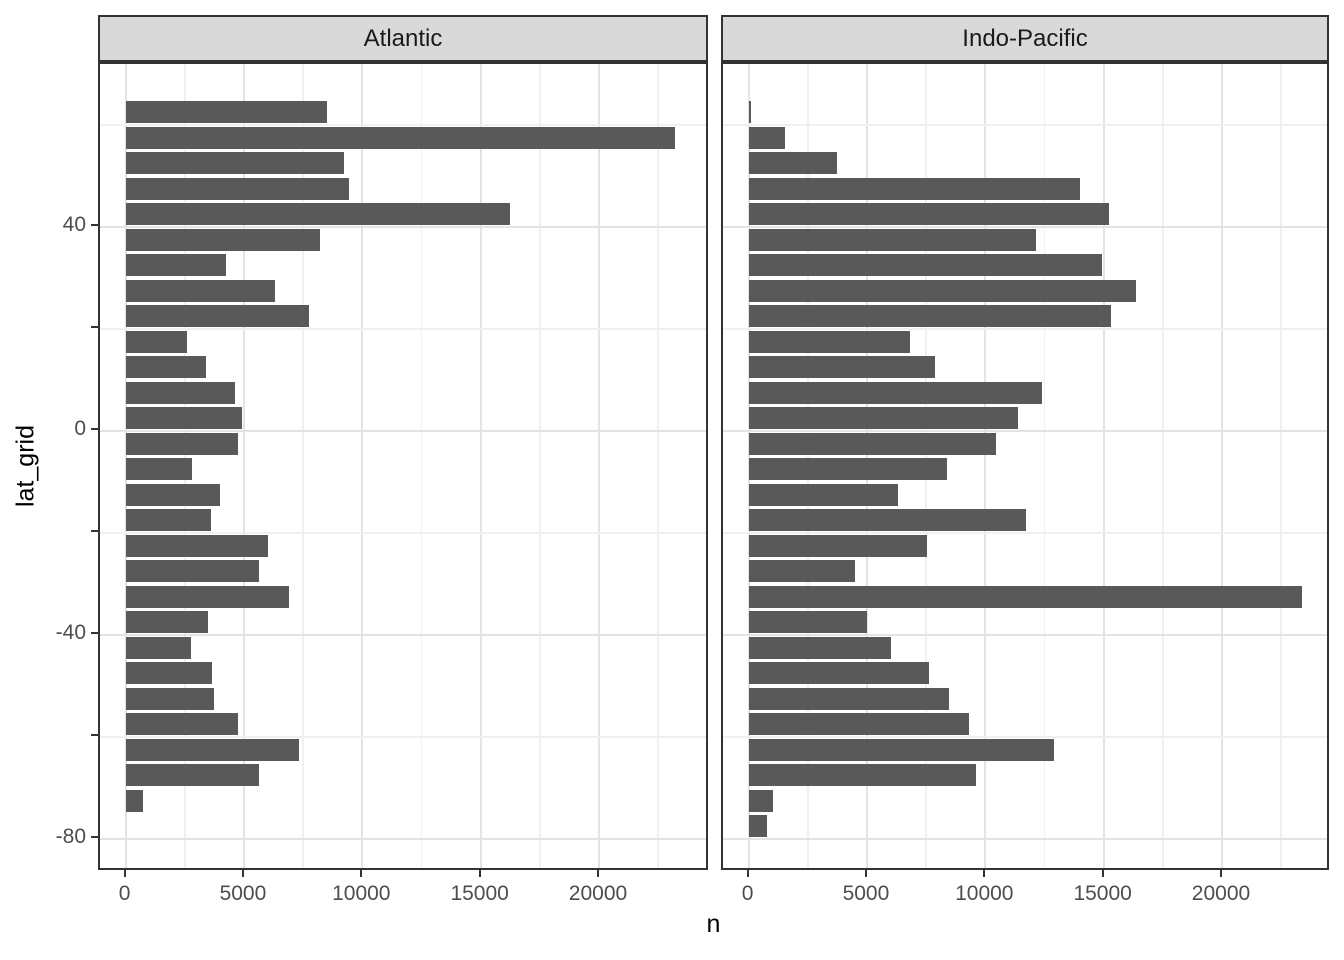  Describe the element at coordinates (747, 893) in the screenshot. I see `x-tick-label: 0` at that location.